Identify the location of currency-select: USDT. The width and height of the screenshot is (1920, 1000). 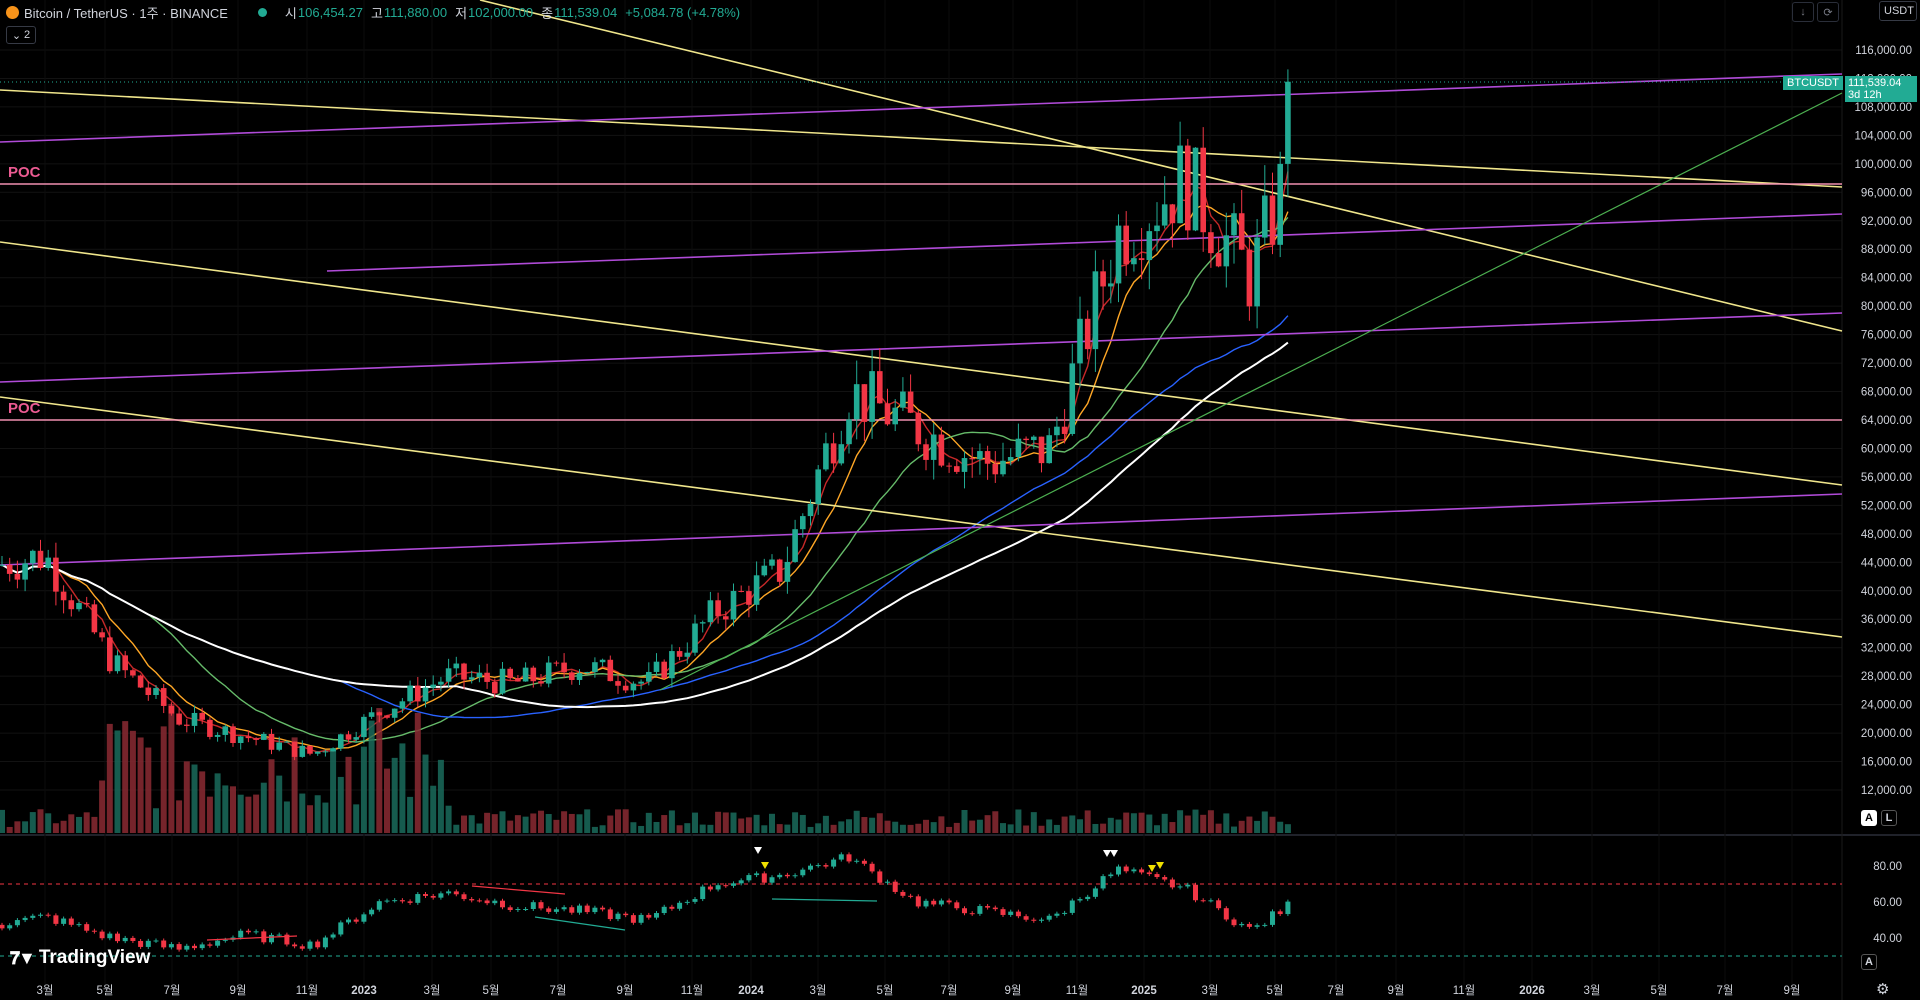
(1898, 11).